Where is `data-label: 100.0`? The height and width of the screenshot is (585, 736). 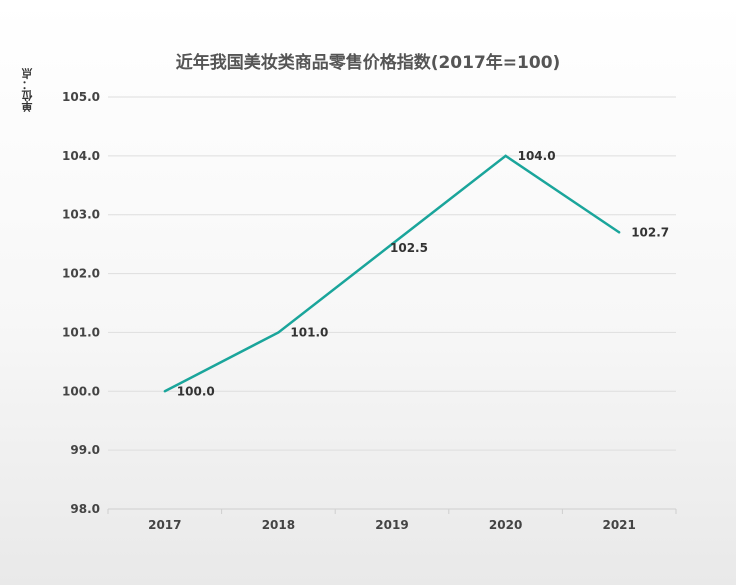
data-label: 100.0 is located at coordinates (196, 391).